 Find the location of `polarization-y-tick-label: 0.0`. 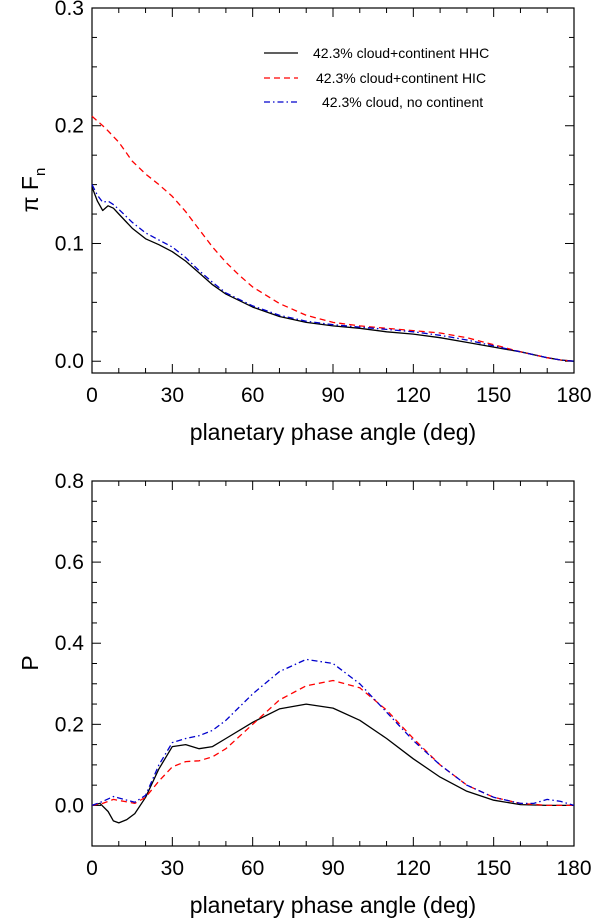

polarization-y-tick-label: 0.0 is located at coordinates (69, 805).